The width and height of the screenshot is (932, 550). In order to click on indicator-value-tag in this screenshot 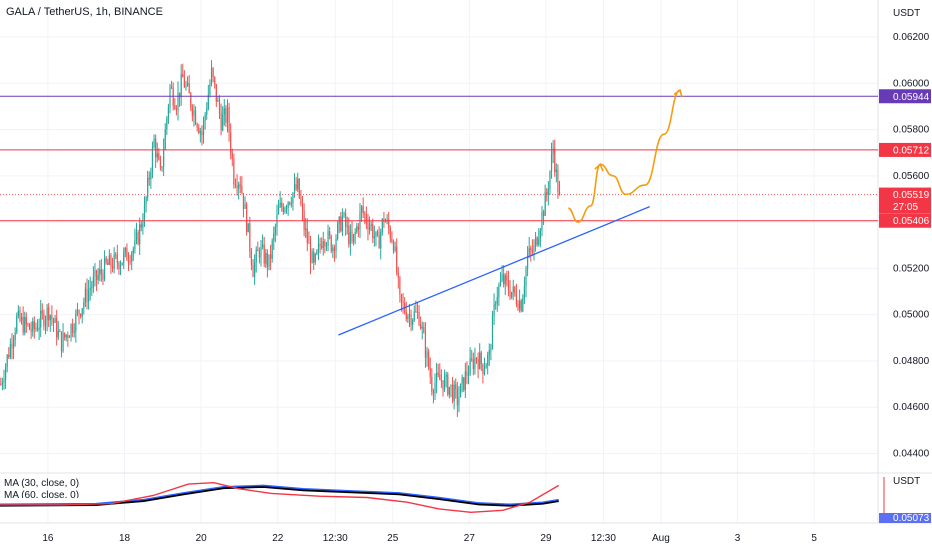, I will do `click(905, 518)`.